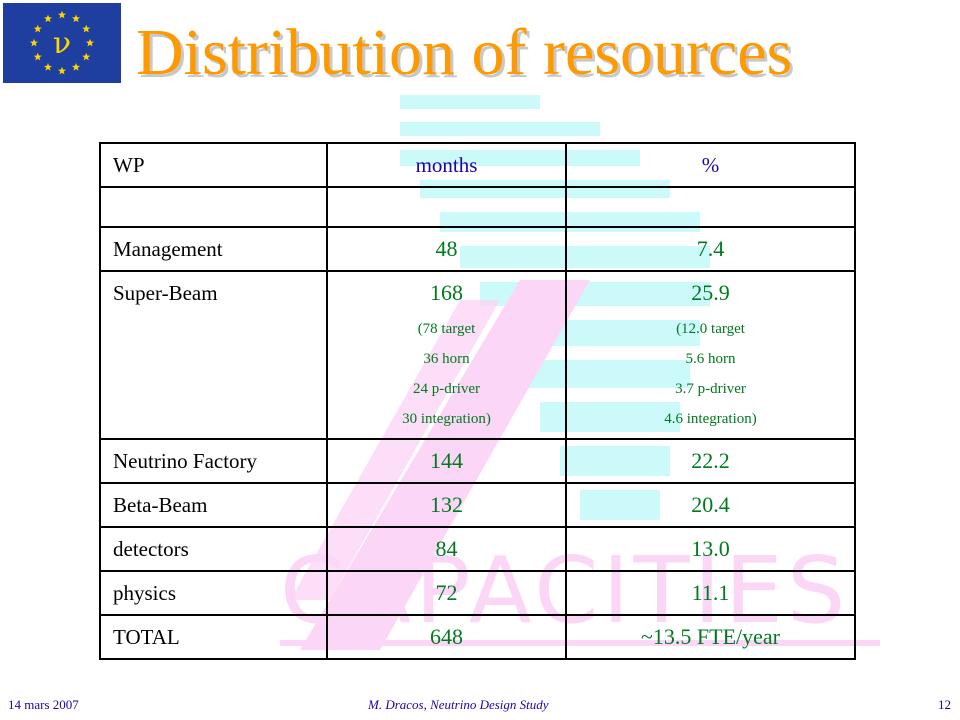  What do you see at coordinates (446, 329) in the screenshot?
I see `months-detail-line: (78 target` at bounding box center [446, 329].